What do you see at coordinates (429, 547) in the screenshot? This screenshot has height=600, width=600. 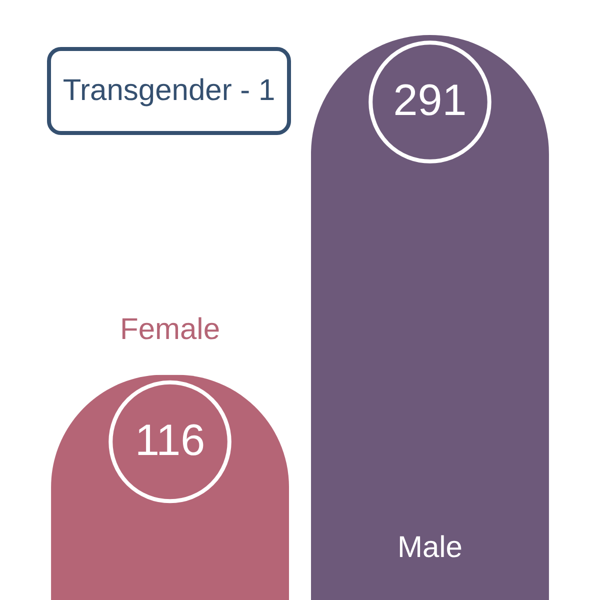 I see `x-tick-label: Male` at bounding box center [429, 547].